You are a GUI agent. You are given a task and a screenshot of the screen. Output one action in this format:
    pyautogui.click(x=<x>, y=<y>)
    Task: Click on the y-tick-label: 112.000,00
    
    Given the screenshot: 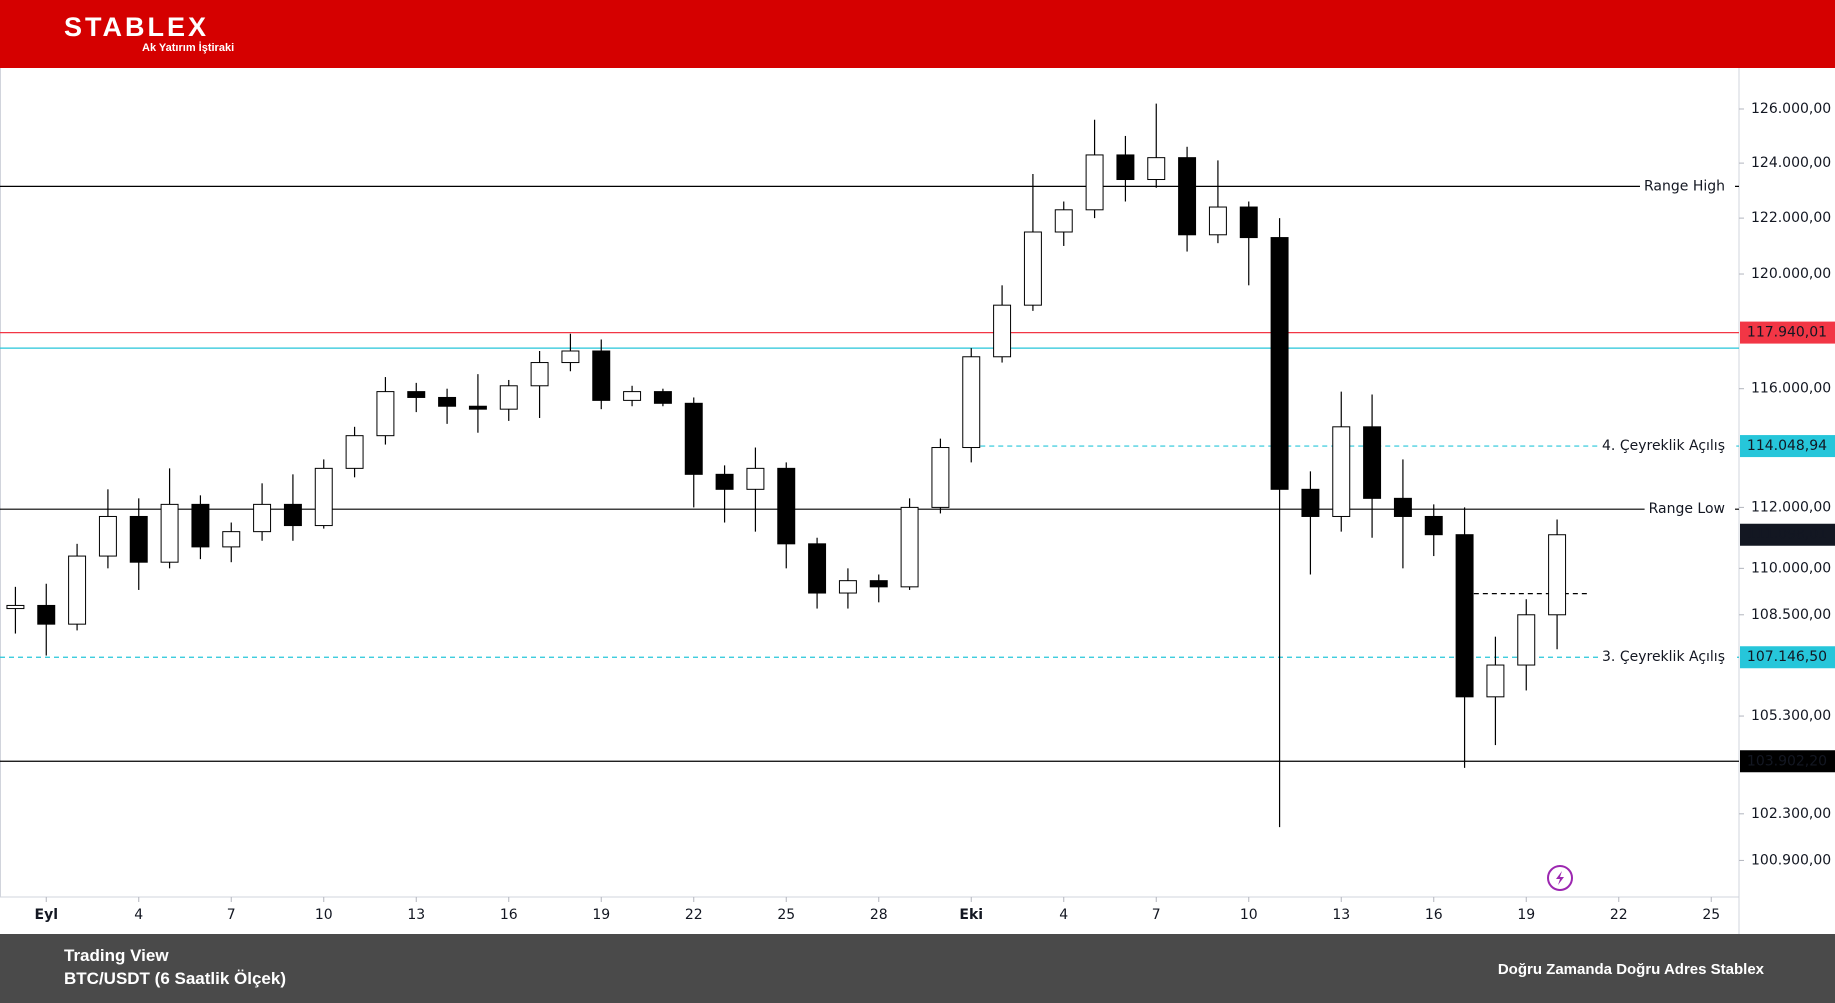 What is the action you would take?
    pyautogui.click(x=1791, y=507)
    